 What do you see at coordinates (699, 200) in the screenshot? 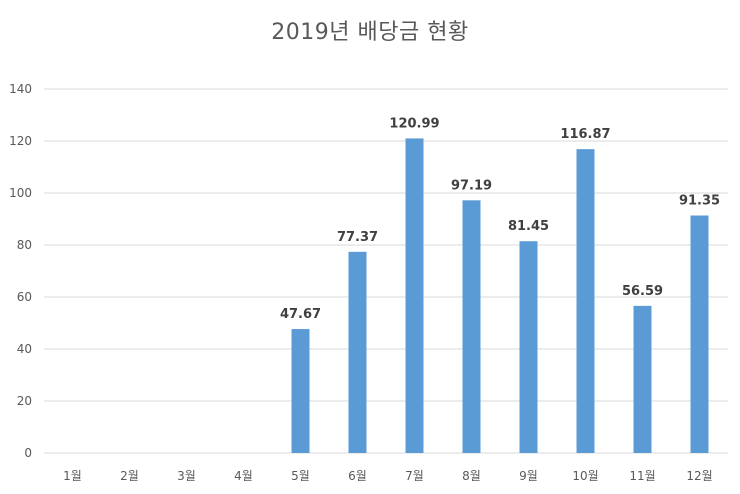
I see `data-label: 91.35` at bounding box center [699, 200].